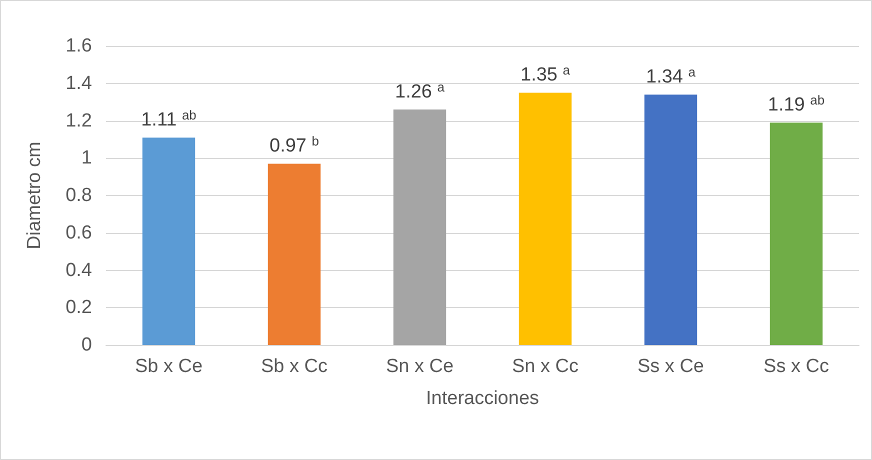 This screenshot has width=872, height=460. I want to click on y-axis-title: Diametro cm, so click(34, 196).